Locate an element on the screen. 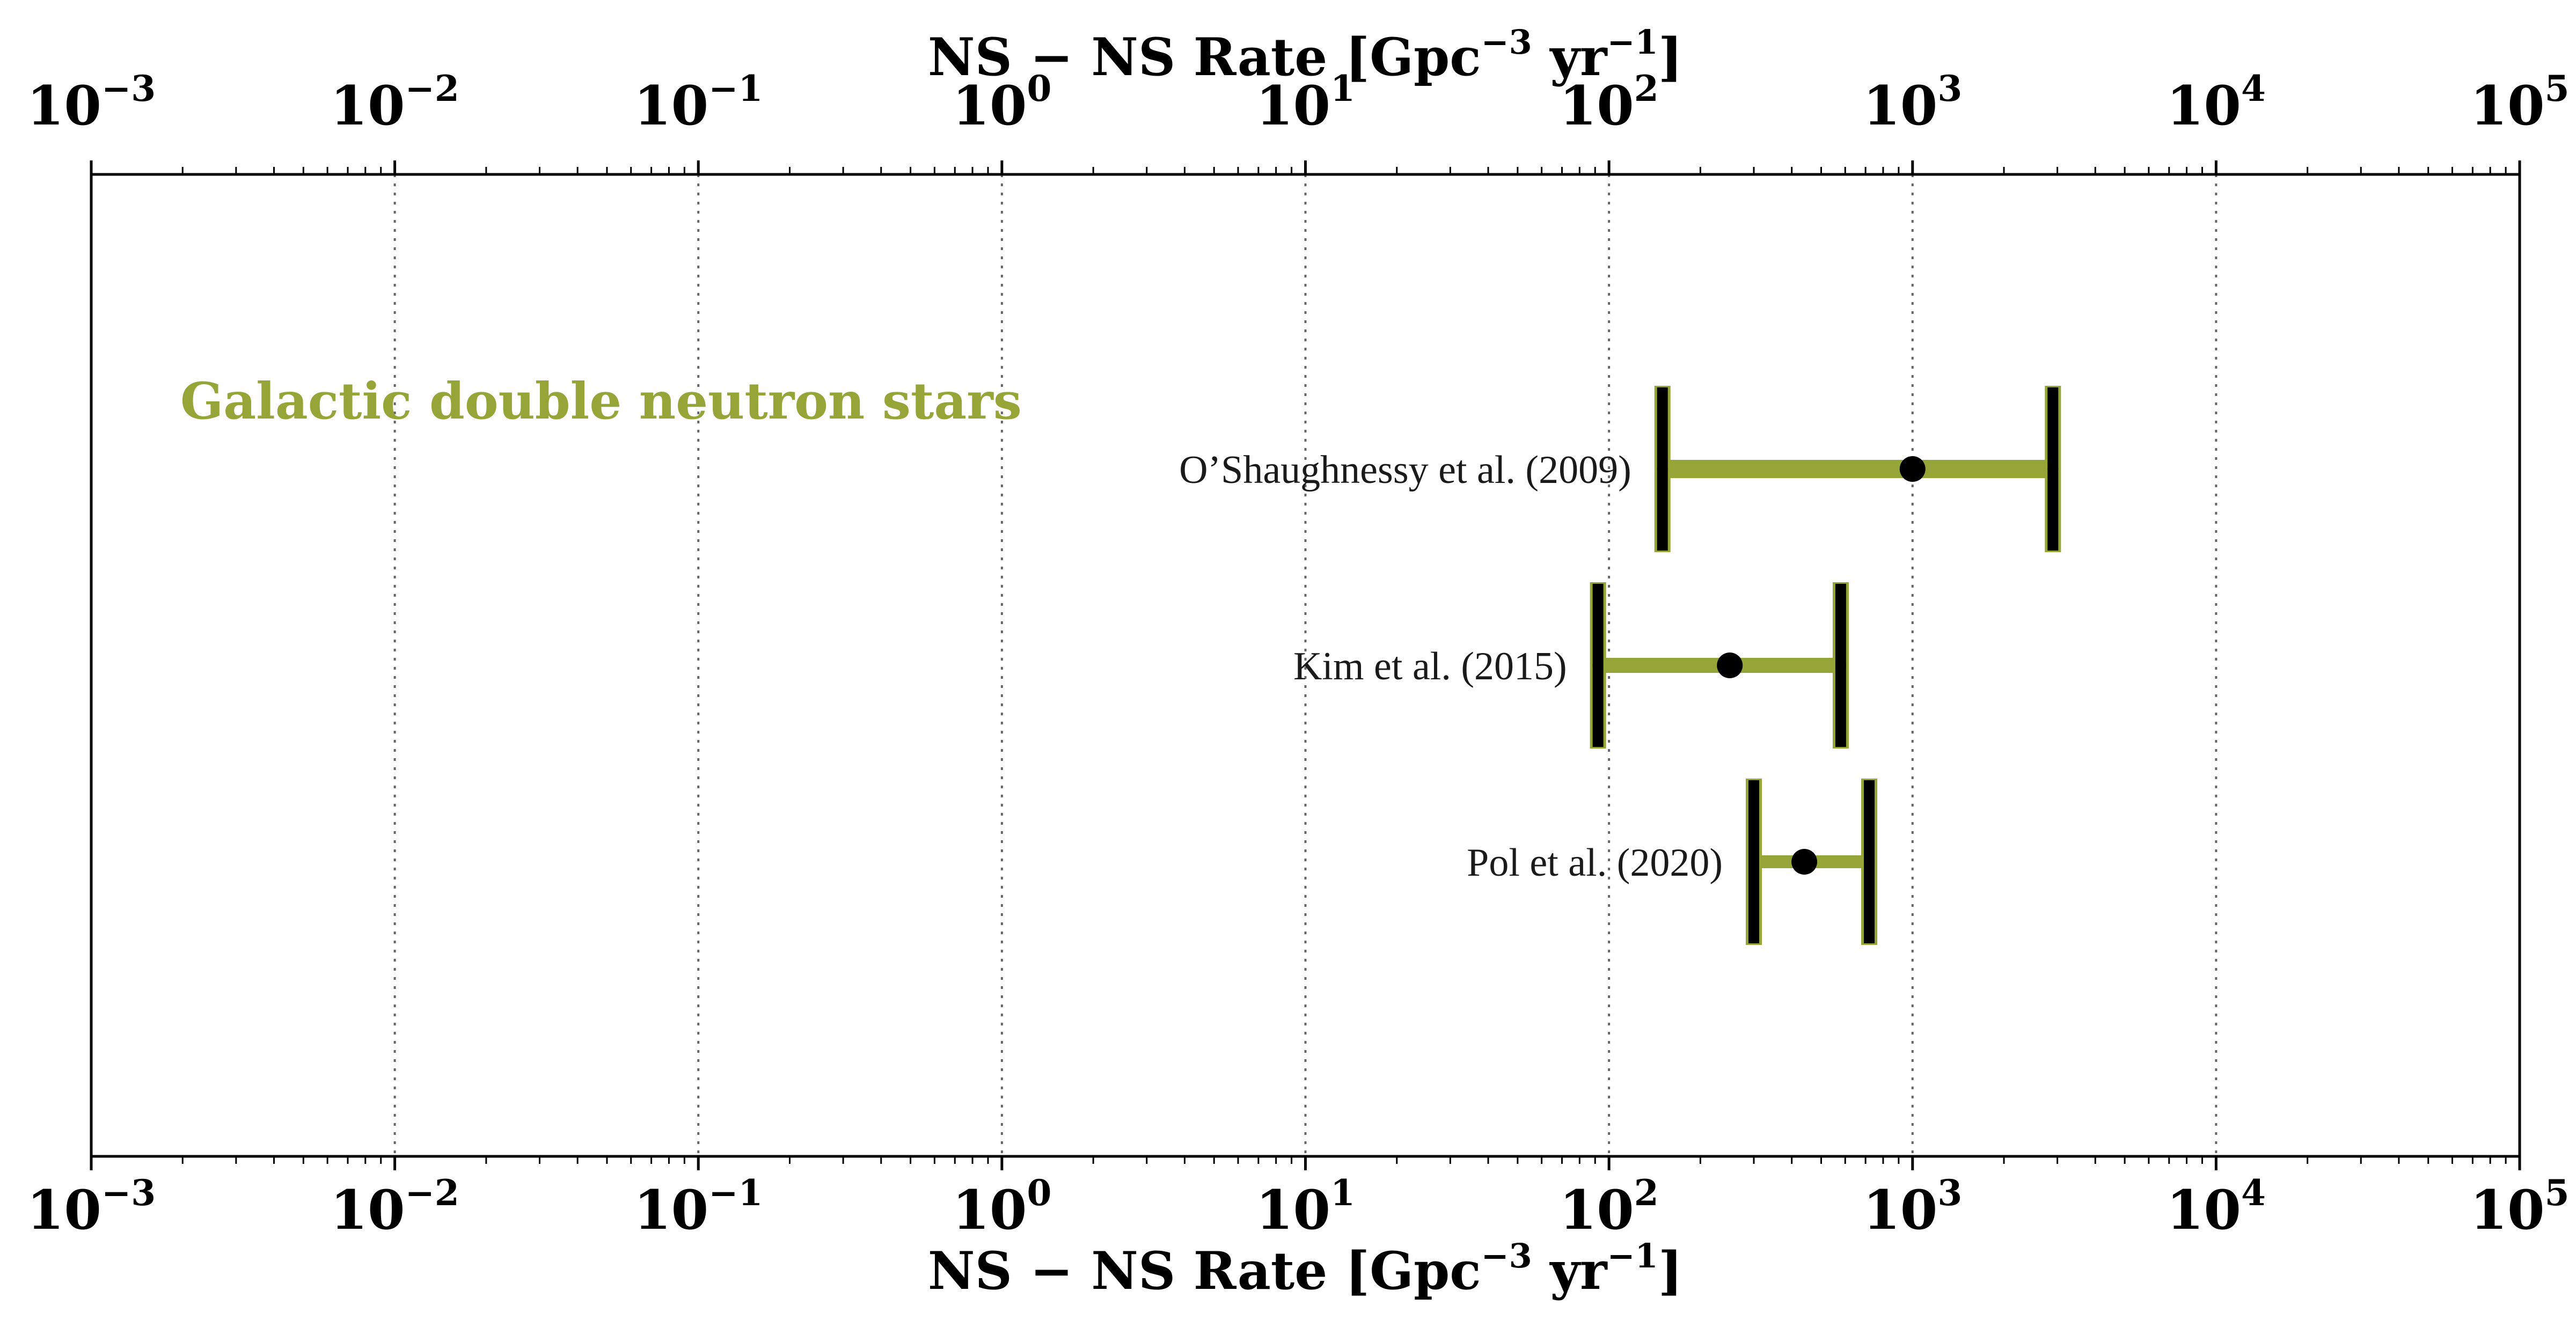 This screenshot has width=2576, height=1320. top-axis-tick-labels: 10⁻³ 10⁻² 10⁻¹ 10⁰ 10¹ 10² 10³ 10⁴ 10⁵ is located at coordinates (1298, 102).